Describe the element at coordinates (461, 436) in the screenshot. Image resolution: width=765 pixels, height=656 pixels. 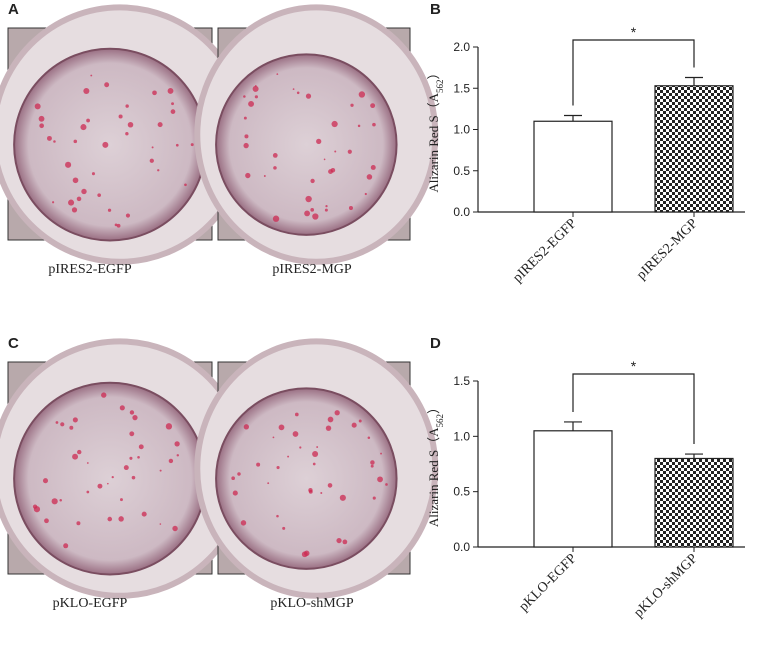
I see `y-tick-label: 1.0` at that location.